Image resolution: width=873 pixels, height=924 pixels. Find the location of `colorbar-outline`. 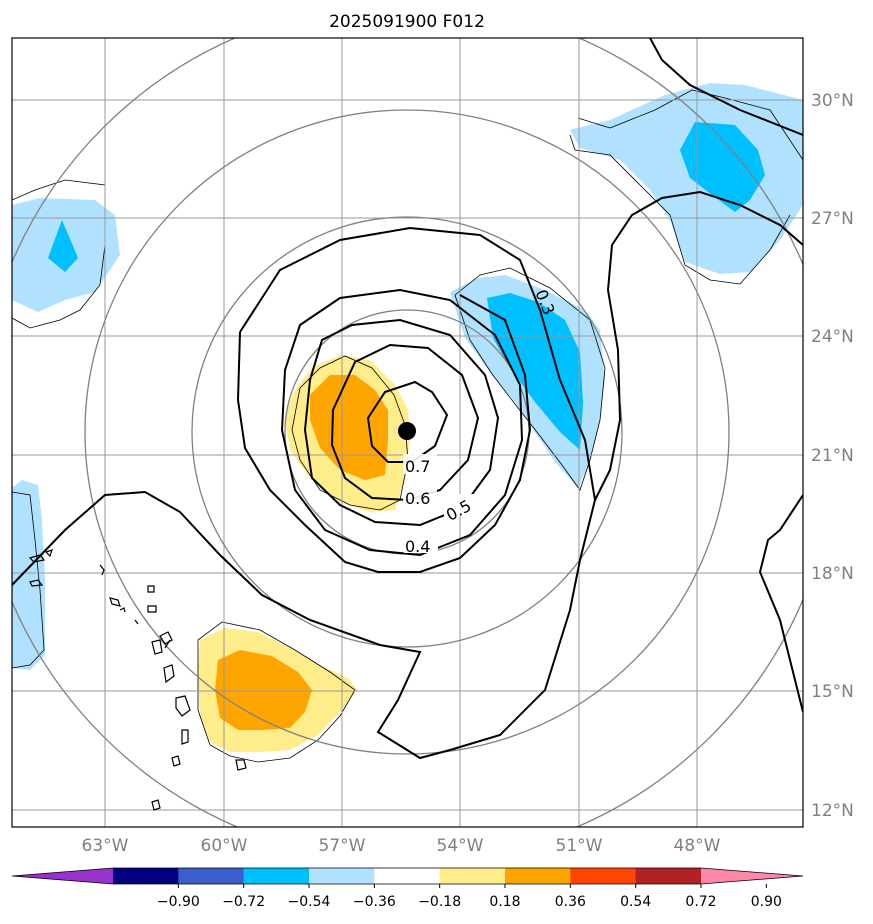

colorbar-outline is located at coordinates (407, 876).